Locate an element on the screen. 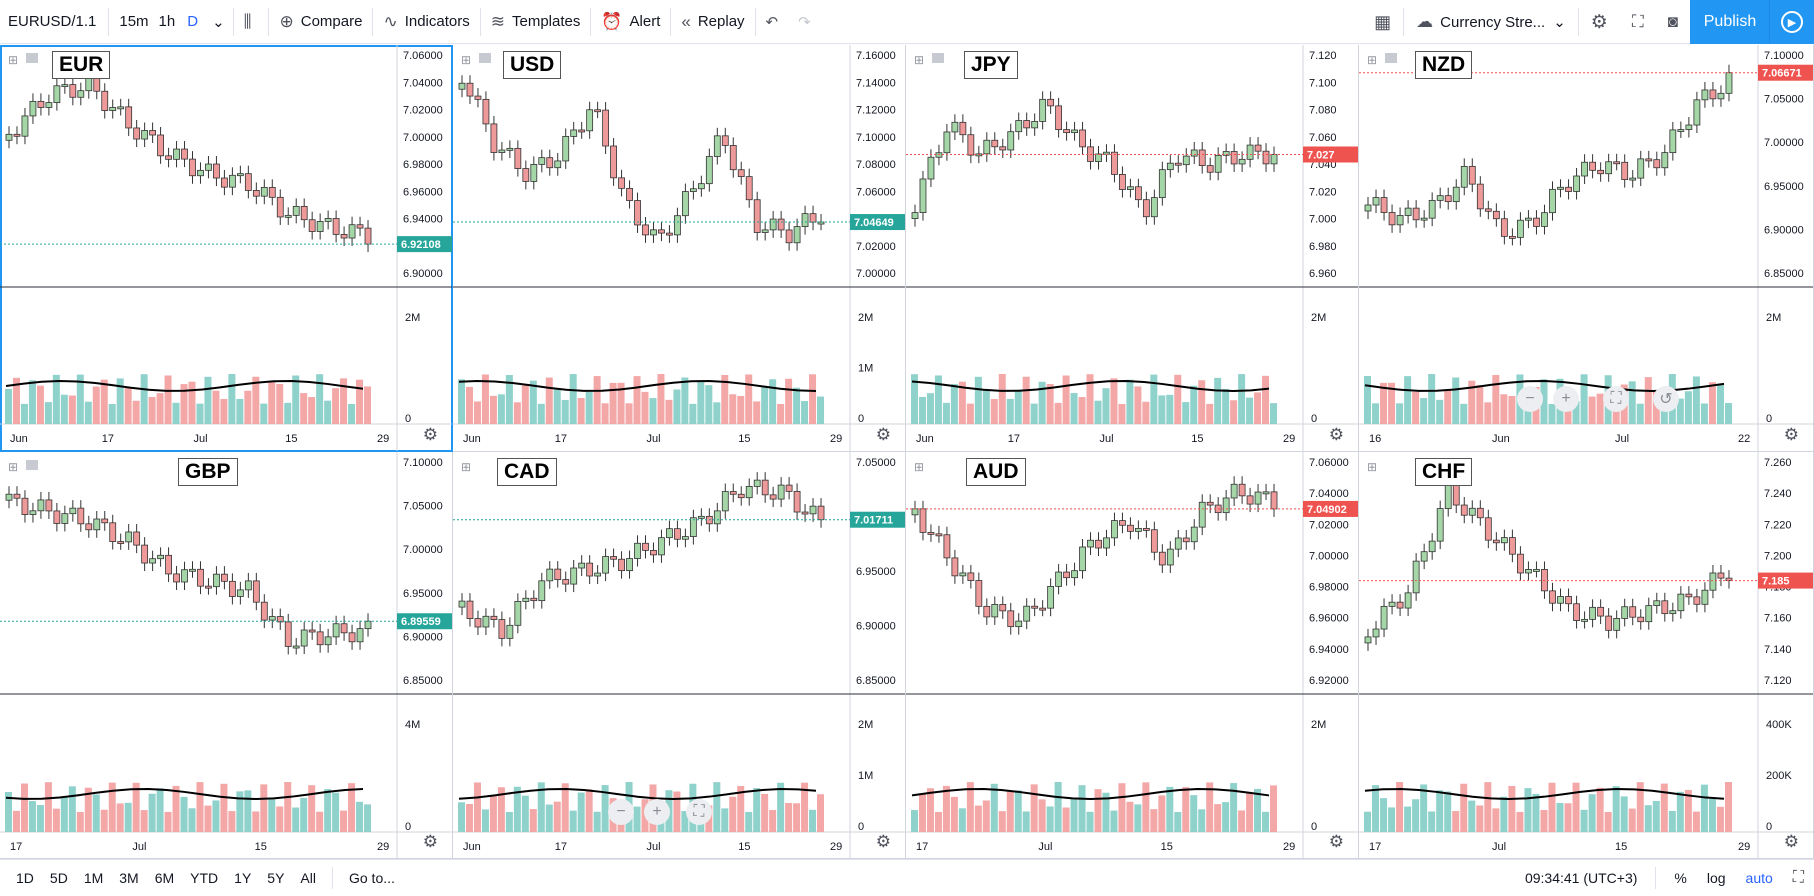 This screenshot has height=896, width=1814. interval-1h: 1h is located at coordinates (167, 21).